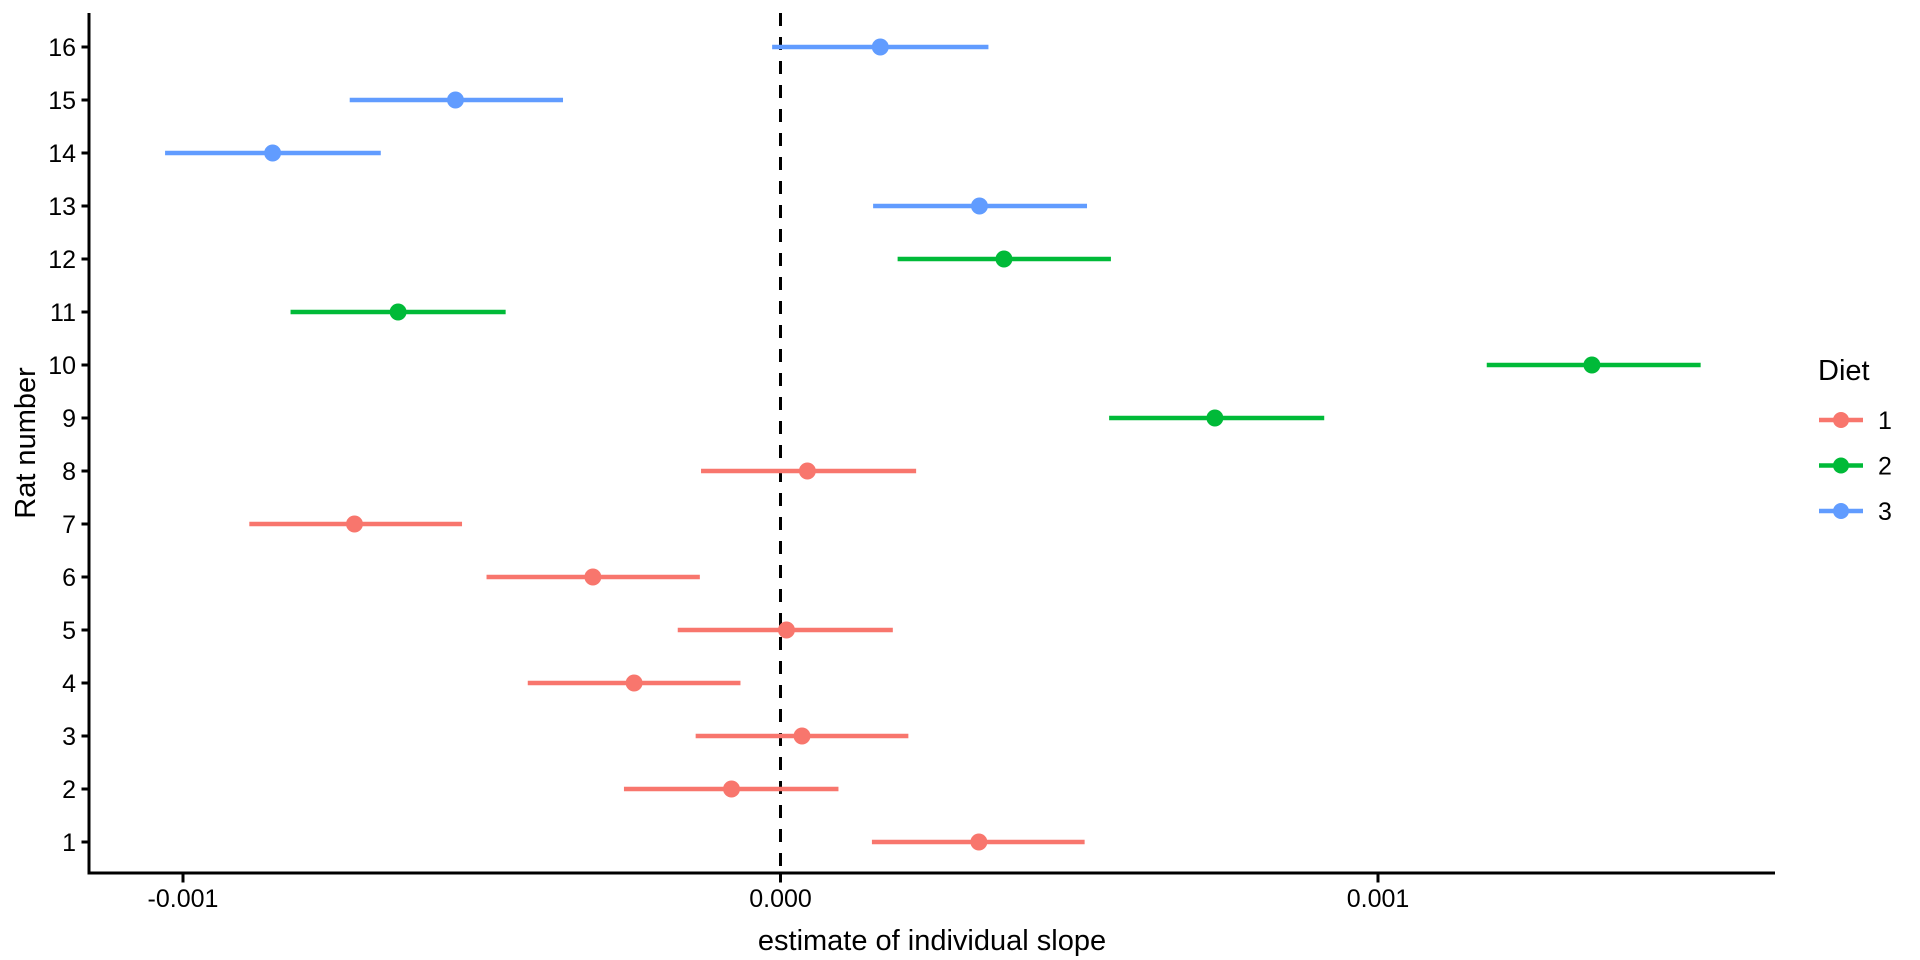 This screenshot has width=1920, height=960. I want to click on y-tick-label: 7, so click(69, 525).